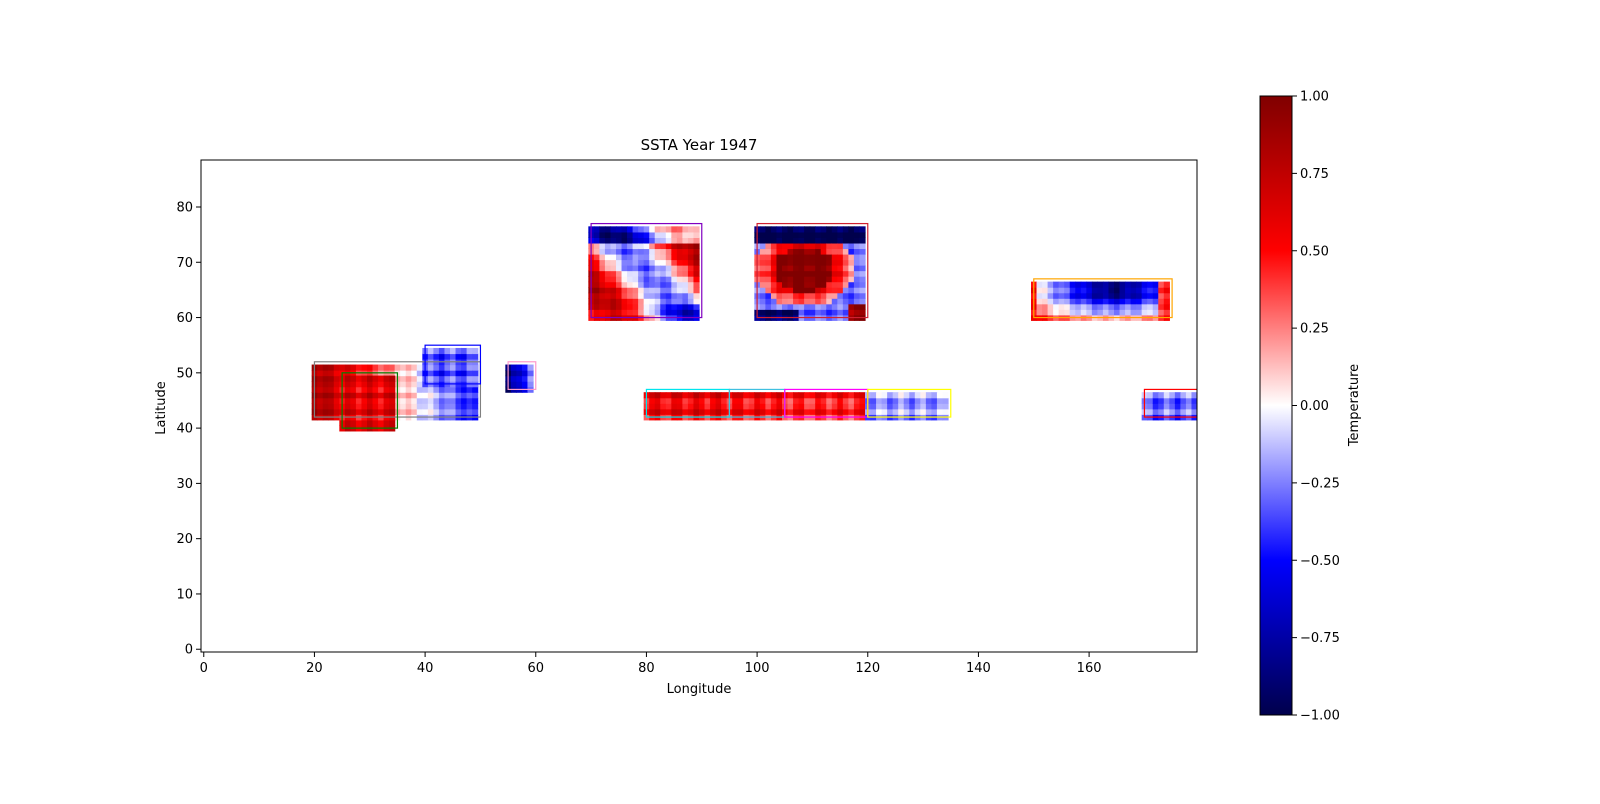 This screenshot has width=1600, height=804. Describe the element at coordinates (184, 318) in the screenshot. I see `y-tick-label: 60` at that location.